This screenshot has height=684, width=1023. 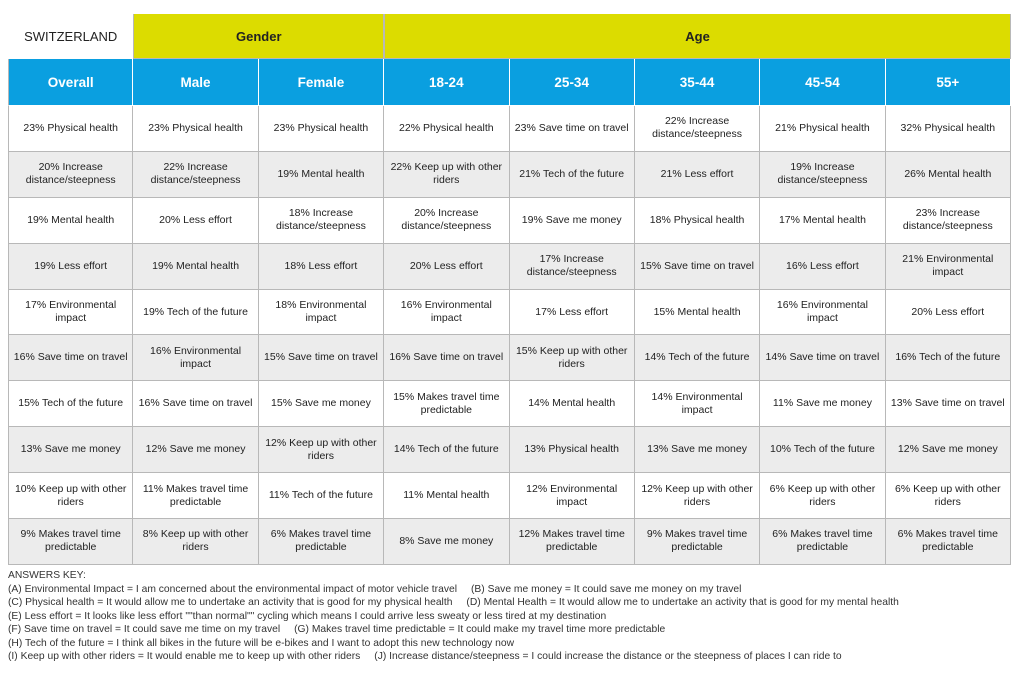 What do you see at coordinates (697, 404) in the screenshot?
I see `table-cell: 14% Environmental impact` at bounding box center [697, 404].